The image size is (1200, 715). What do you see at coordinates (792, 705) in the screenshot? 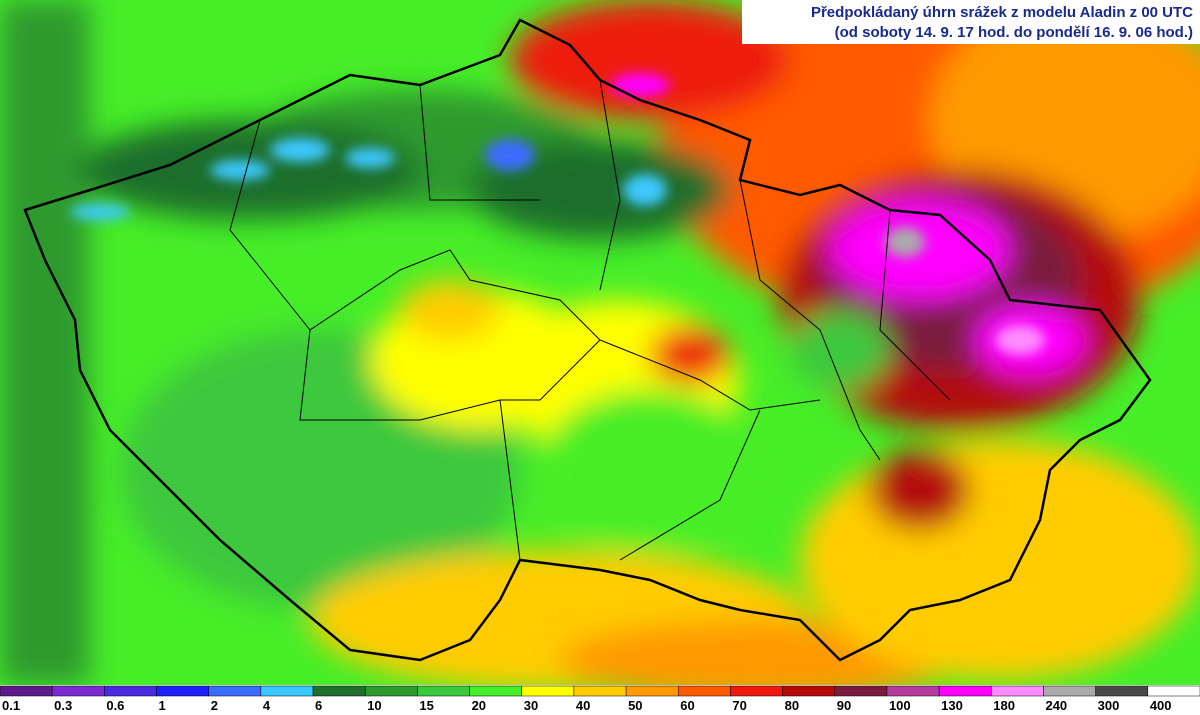
I see `legend-label: 80` at bounding box center [792, 705].